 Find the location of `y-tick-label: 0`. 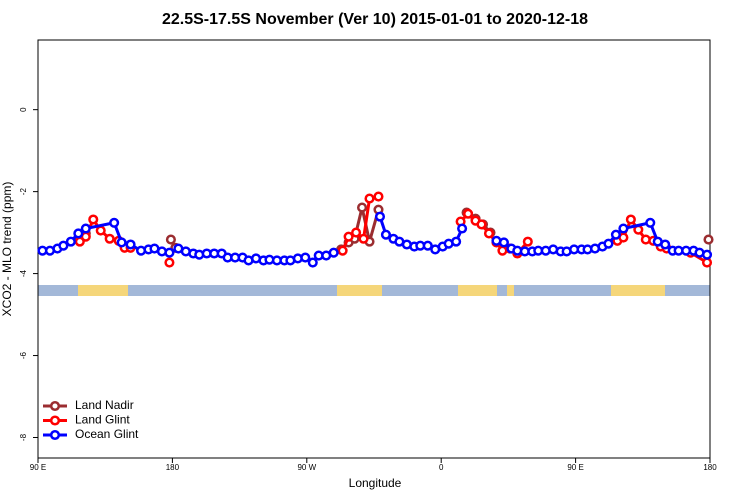

y-tick-label: 0 is located at coordinates (23, 109).